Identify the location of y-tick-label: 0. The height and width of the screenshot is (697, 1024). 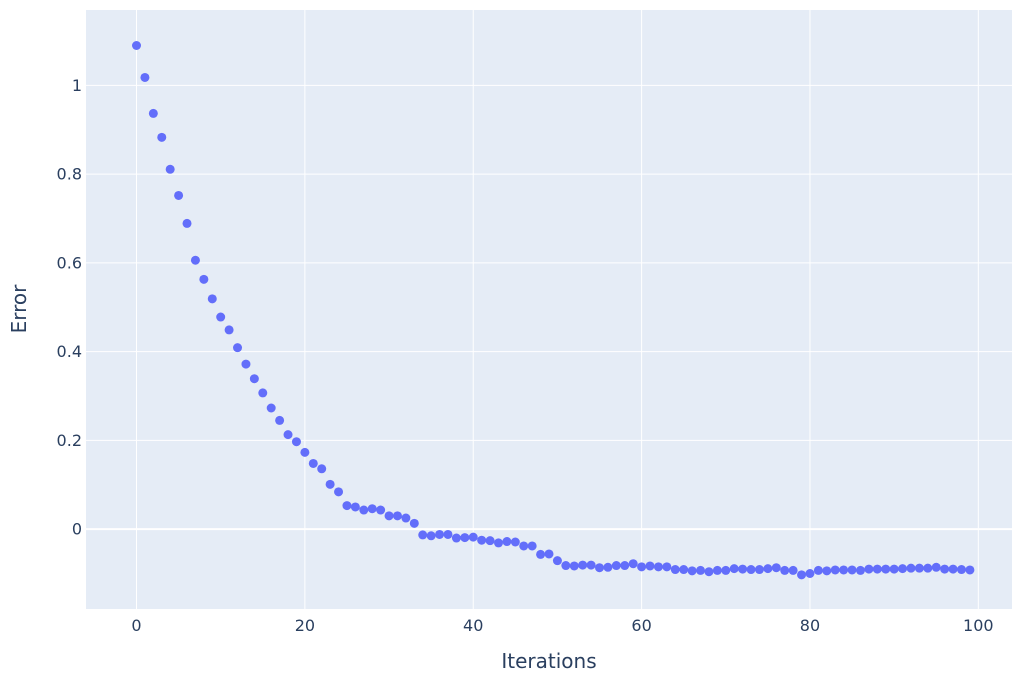
(77, 529).